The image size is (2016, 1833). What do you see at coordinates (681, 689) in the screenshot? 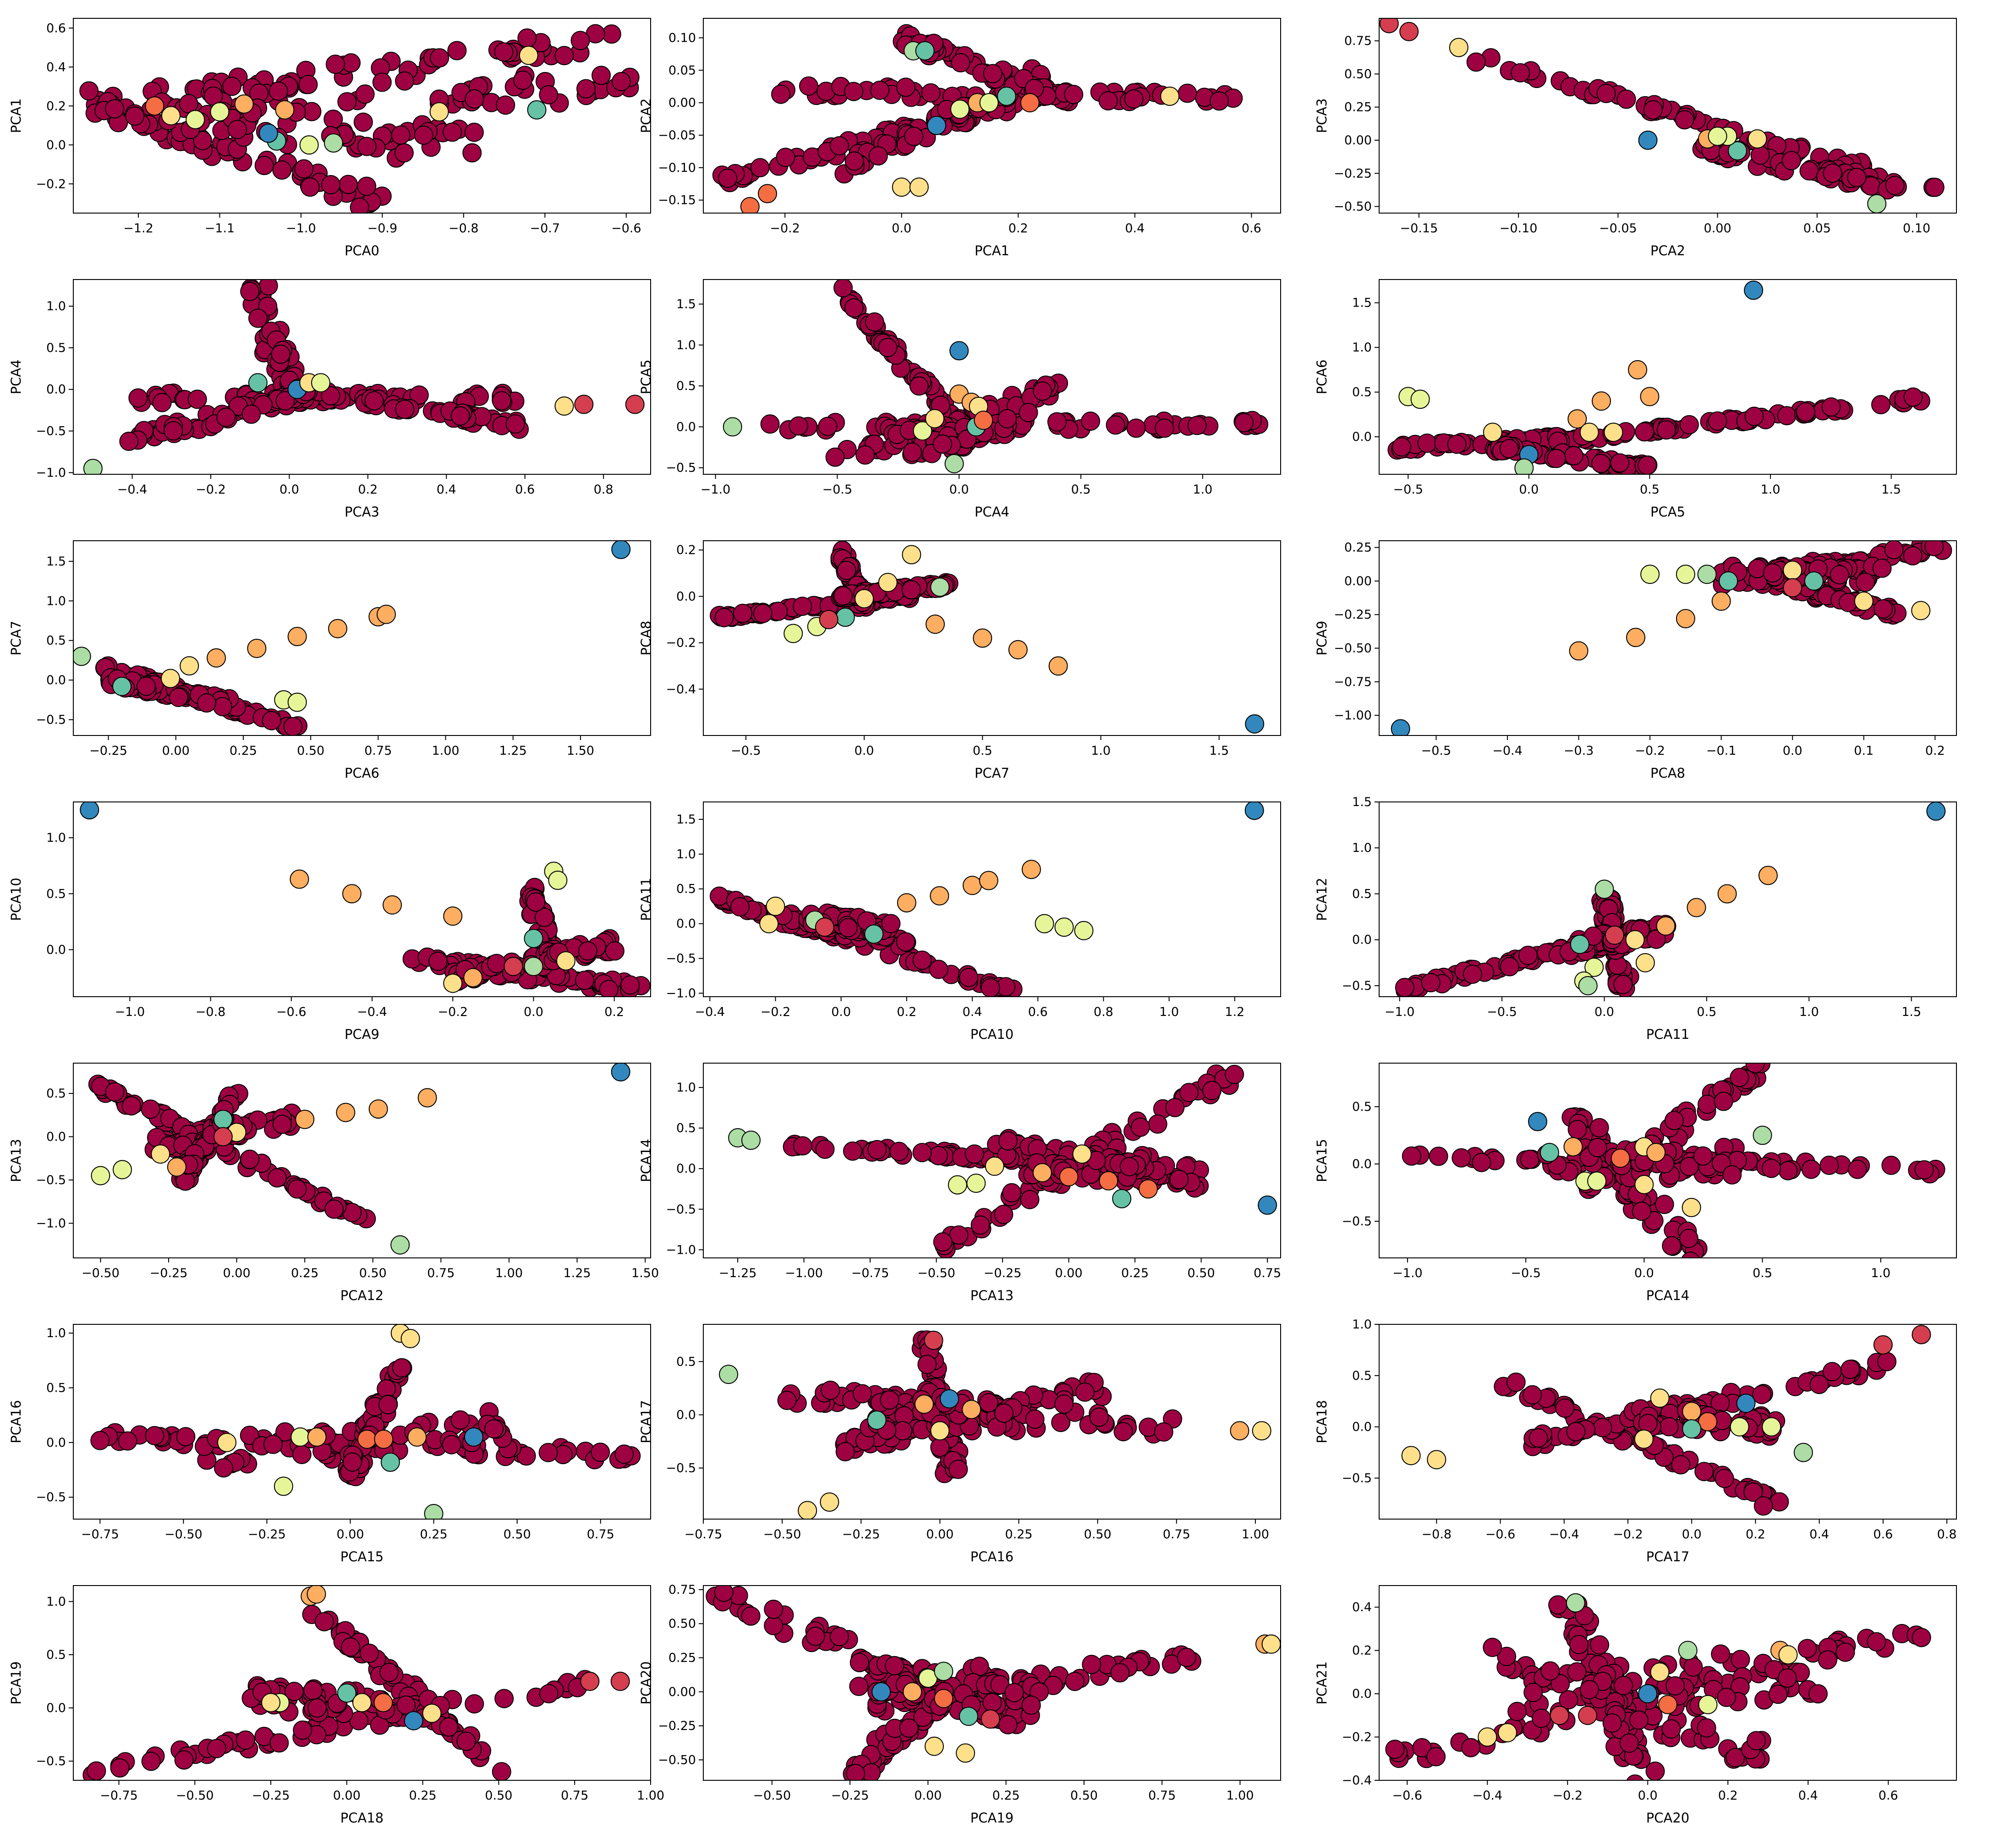
I see `y-tick-label: −0.4` at bounding box center [681, 689].